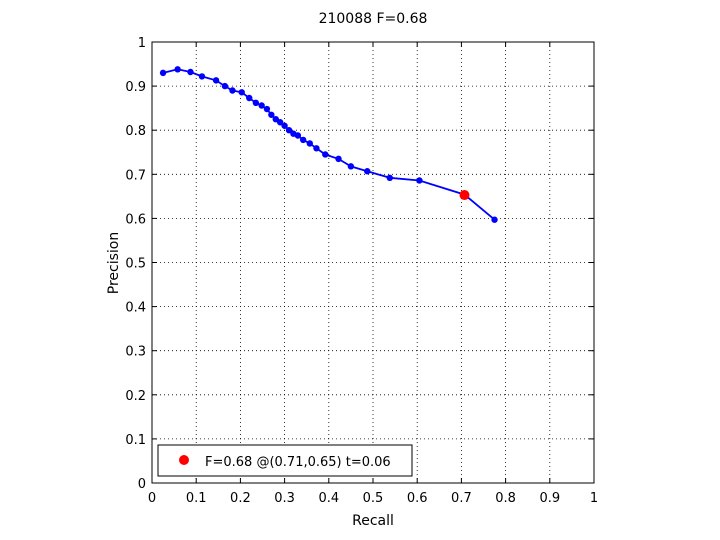 The height and width of the screenshot is (540, 720). Describe the element at coordinates (328, 498) in the screenshot. I see `x-tick-label: 0.4` at that location.